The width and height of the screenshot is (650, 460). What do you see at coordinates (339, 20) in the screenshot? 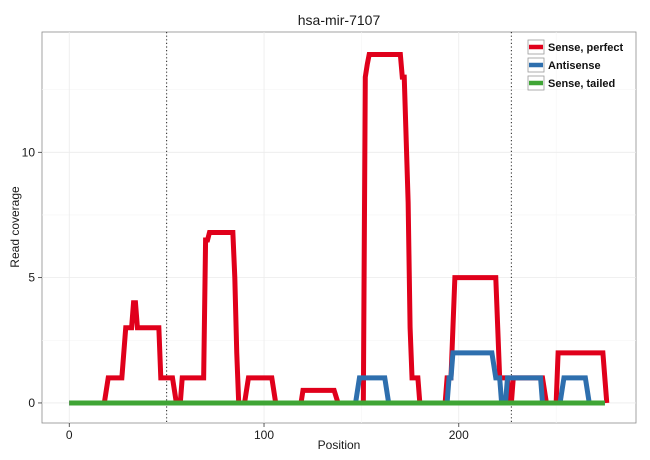
I see `chart-title: hsa-mir-7107` at bounding box center [339, 20].